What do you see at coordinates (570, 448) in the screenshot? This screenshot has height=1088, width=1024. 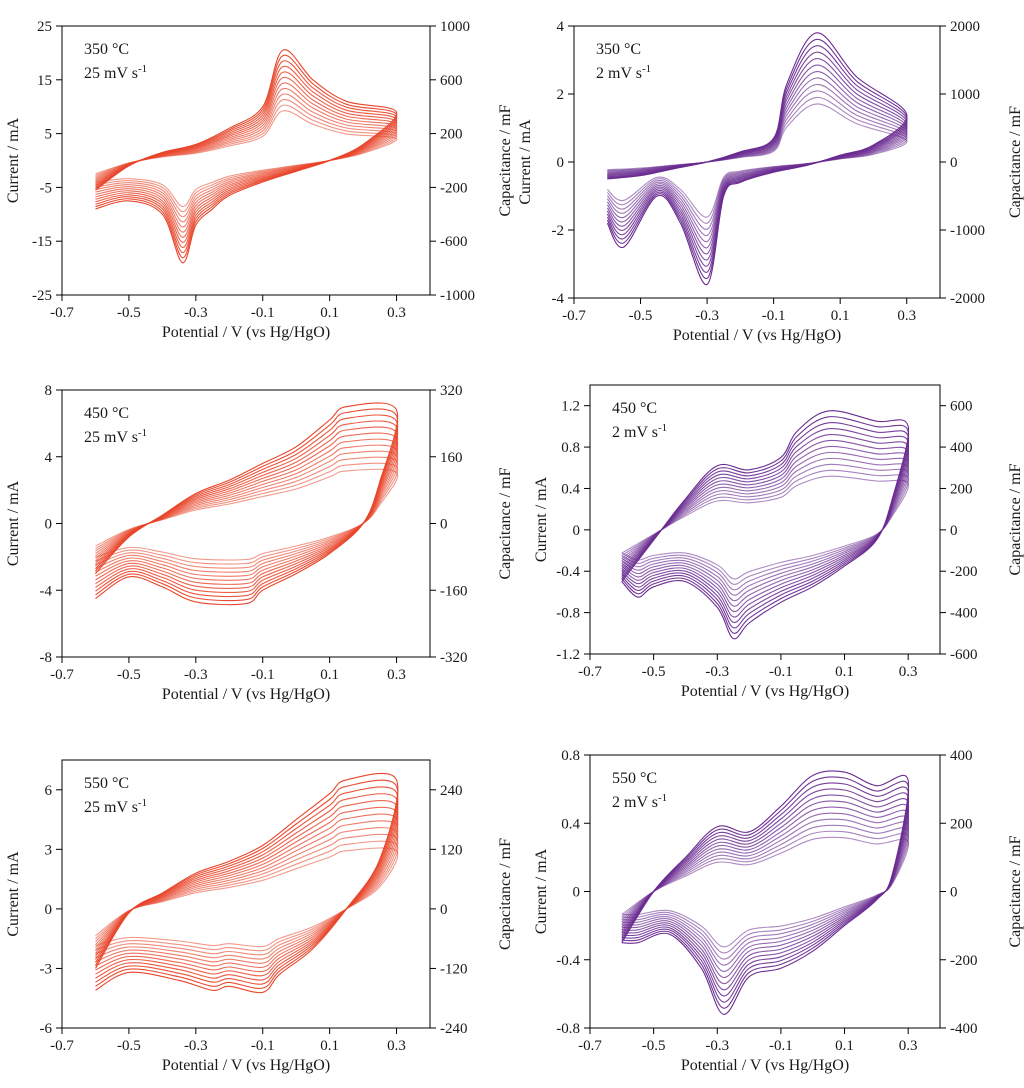 I see `y-tick-label: 0.8` at bounding box center [570, 448].